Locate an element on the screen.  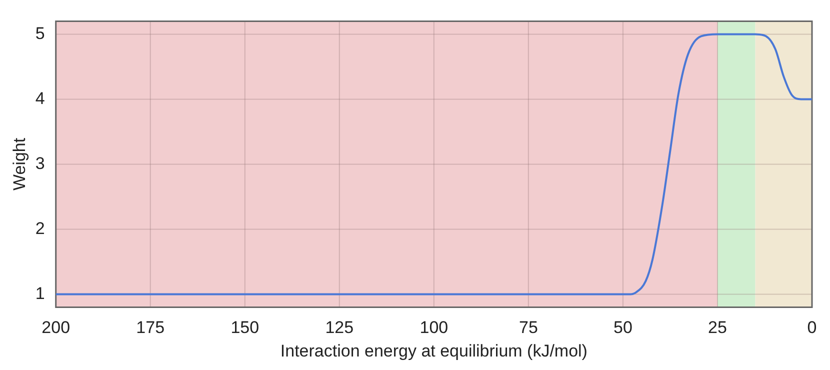
y-tick-label: 2 is located at coordinates (40, 228).